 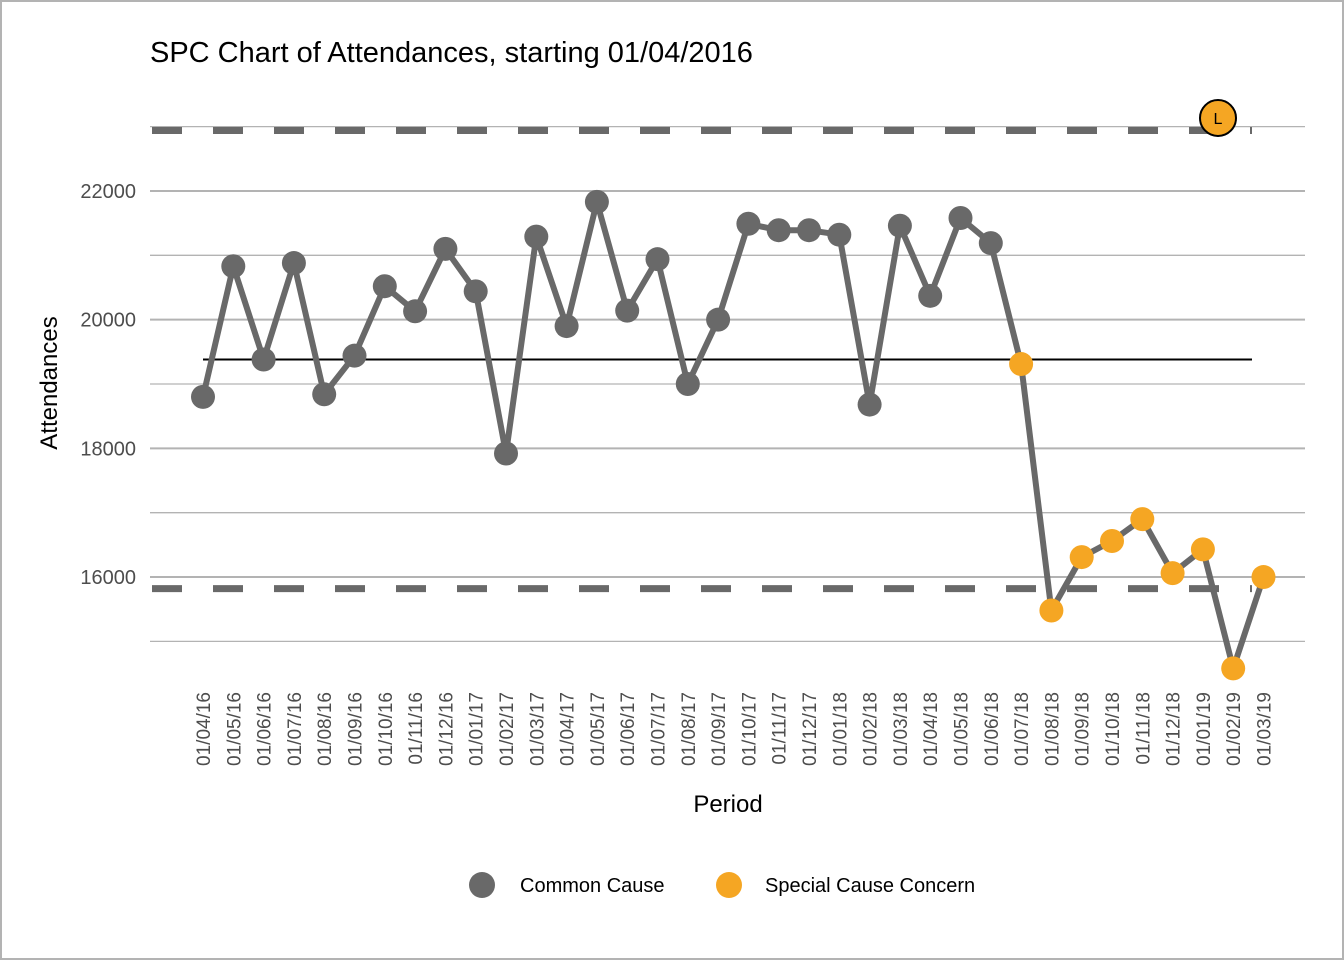 I want to click on x-tick-label: 01/06/16, so click(x=265, y=729).